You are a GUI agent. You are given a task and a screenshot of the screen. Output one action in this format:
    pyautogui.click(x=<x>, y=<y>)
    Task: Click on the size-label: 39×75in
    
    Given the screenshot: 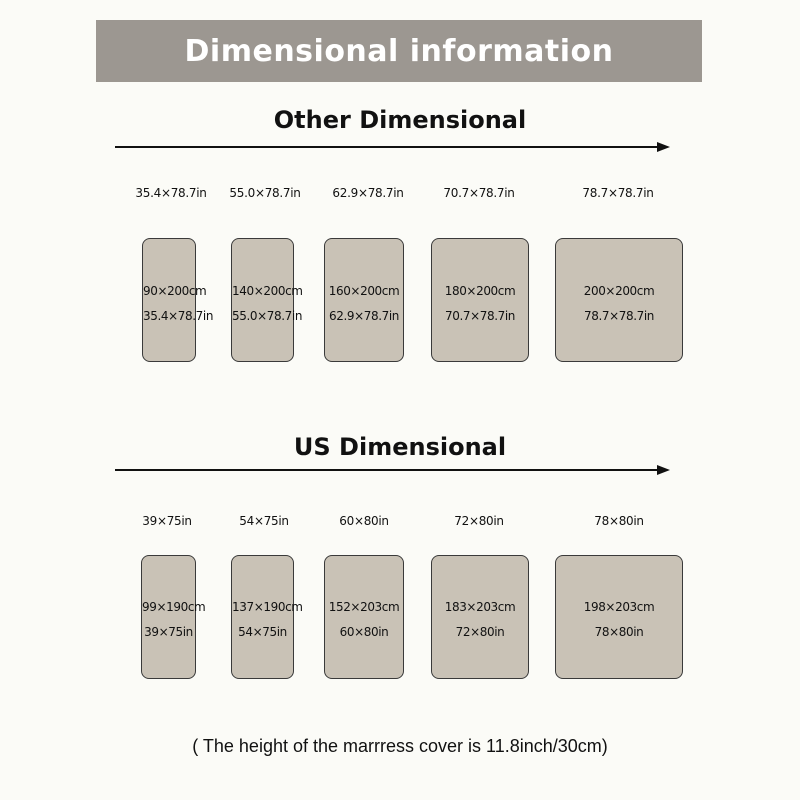 What is the action you would take?
    pyautogui.click(x=167, y=521)
    